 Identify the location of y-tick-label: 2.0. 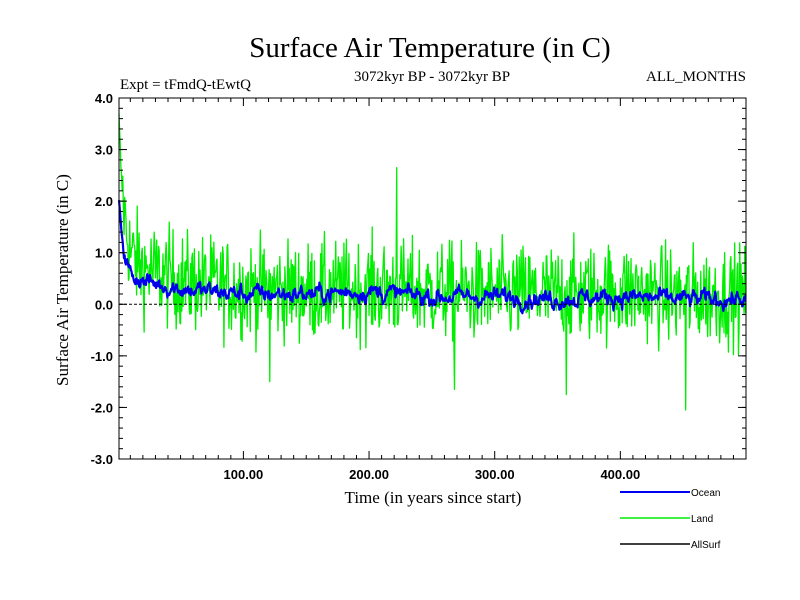
(104, 201).